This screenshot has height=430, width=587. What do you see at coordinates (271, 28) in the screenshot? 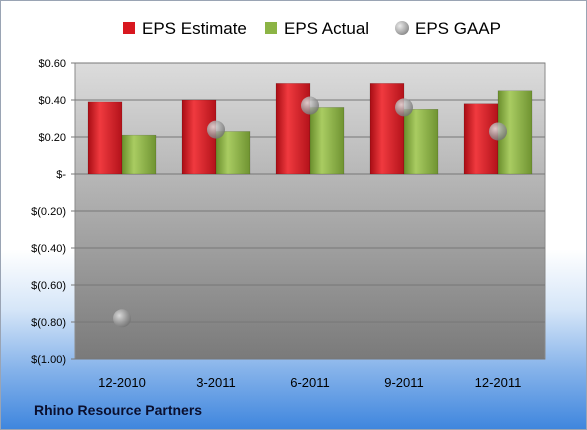
I see `legend-actual-swatch` at bounding box center [271, 28].